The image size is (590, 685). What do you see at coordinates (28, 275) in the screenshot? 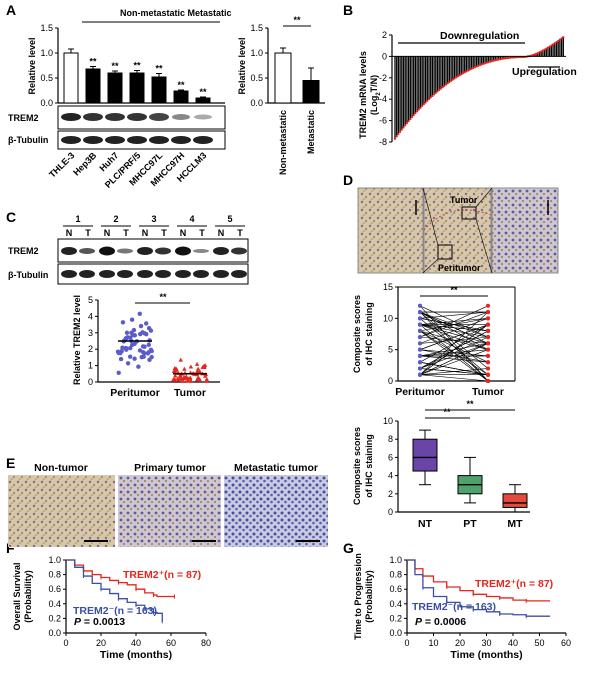
I see `blot-label-tubulin-c: β-Tubulin` at bounding box center [28, 275].